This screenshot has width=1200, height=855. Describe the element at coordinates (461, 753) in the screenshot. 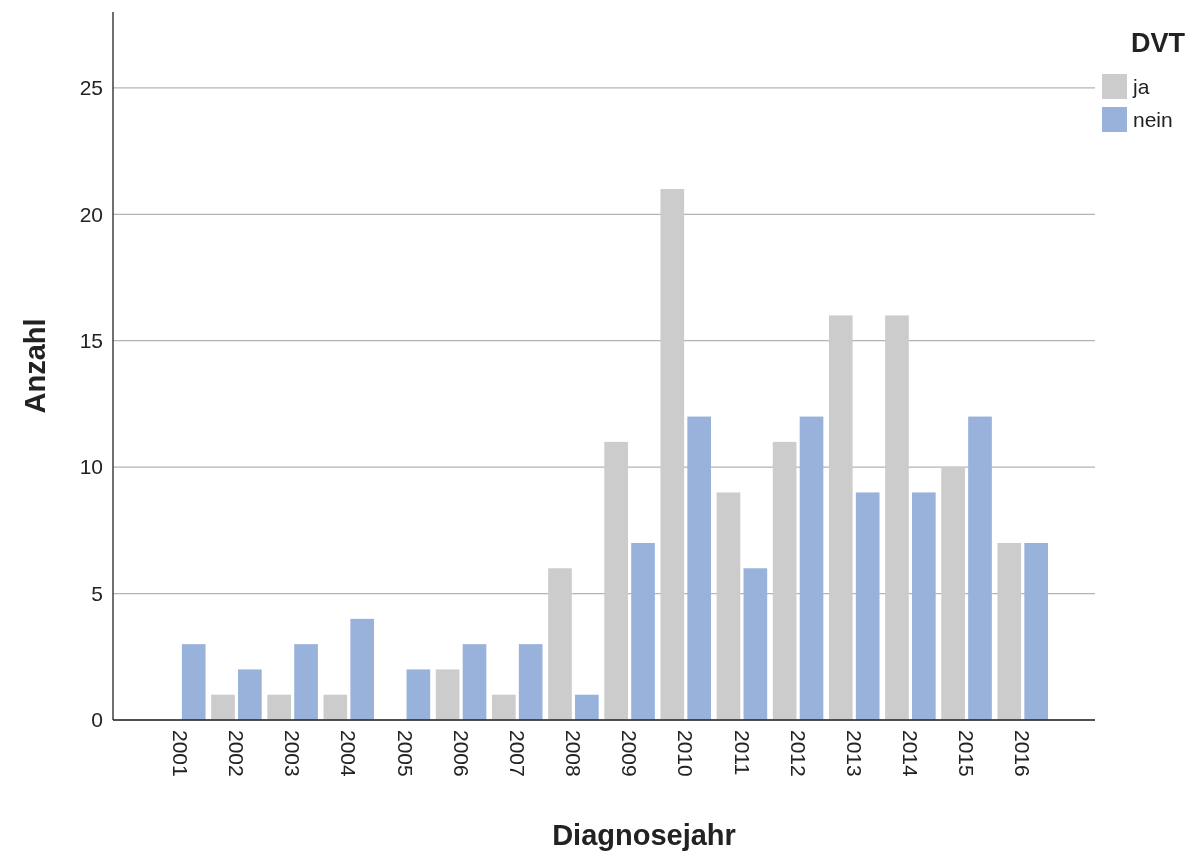

I see `x-tick-label: 2006` at that location.